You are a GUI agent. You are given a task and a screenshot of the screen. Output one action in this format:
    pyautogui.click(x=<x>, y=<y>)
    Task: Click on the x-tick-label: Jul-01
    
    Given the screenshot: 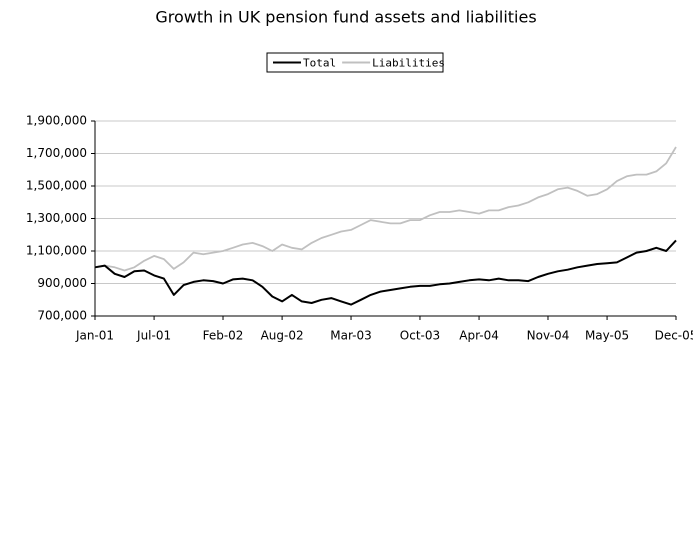 What is the action you would take?
    pyautogui.click(x=153, y=336)
    